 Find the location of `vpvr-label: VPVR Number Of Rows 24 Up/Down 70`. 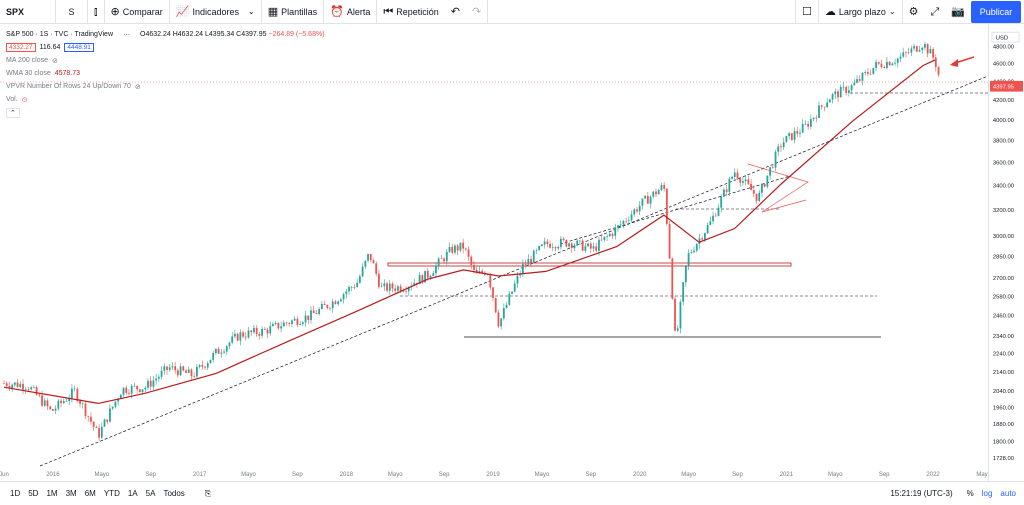

vpvr-label: VPVR Number Of Rows 24 Up/Down 70 is located at coordinates (68, 86).